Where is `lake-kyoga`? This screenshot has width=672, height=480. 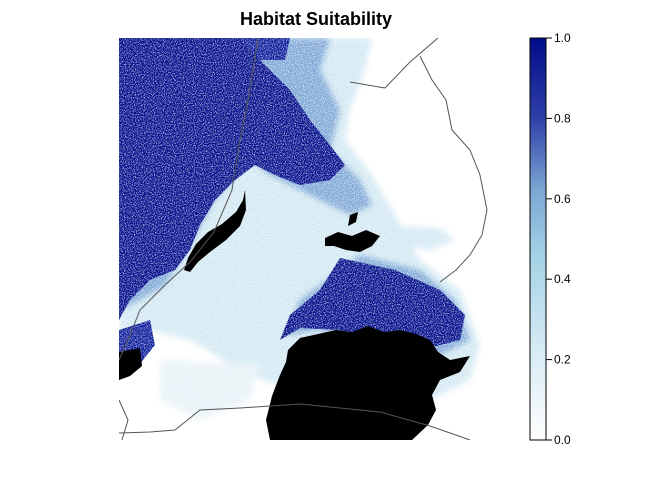 lake-kyoga is located at coordinates (352, 232).